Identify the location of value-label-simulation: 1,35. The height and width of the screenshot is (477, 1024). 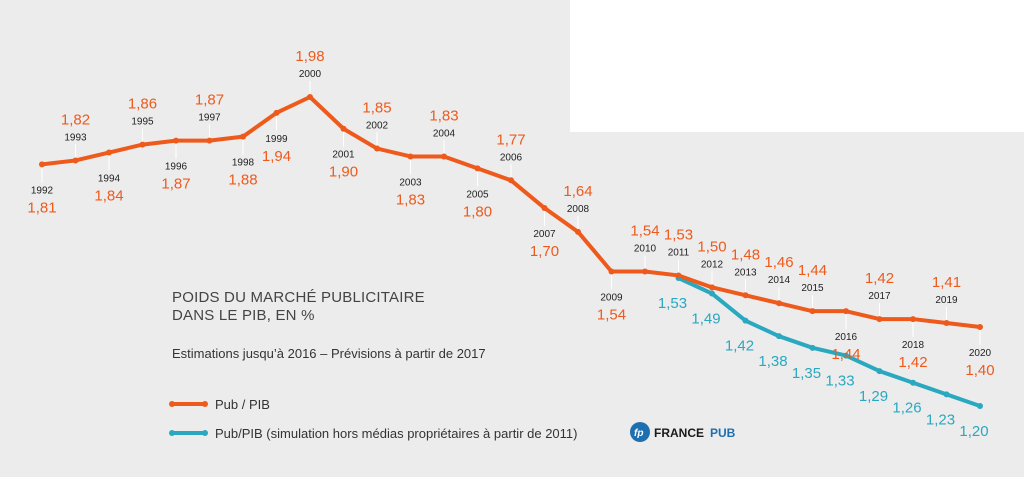
(806, 373).